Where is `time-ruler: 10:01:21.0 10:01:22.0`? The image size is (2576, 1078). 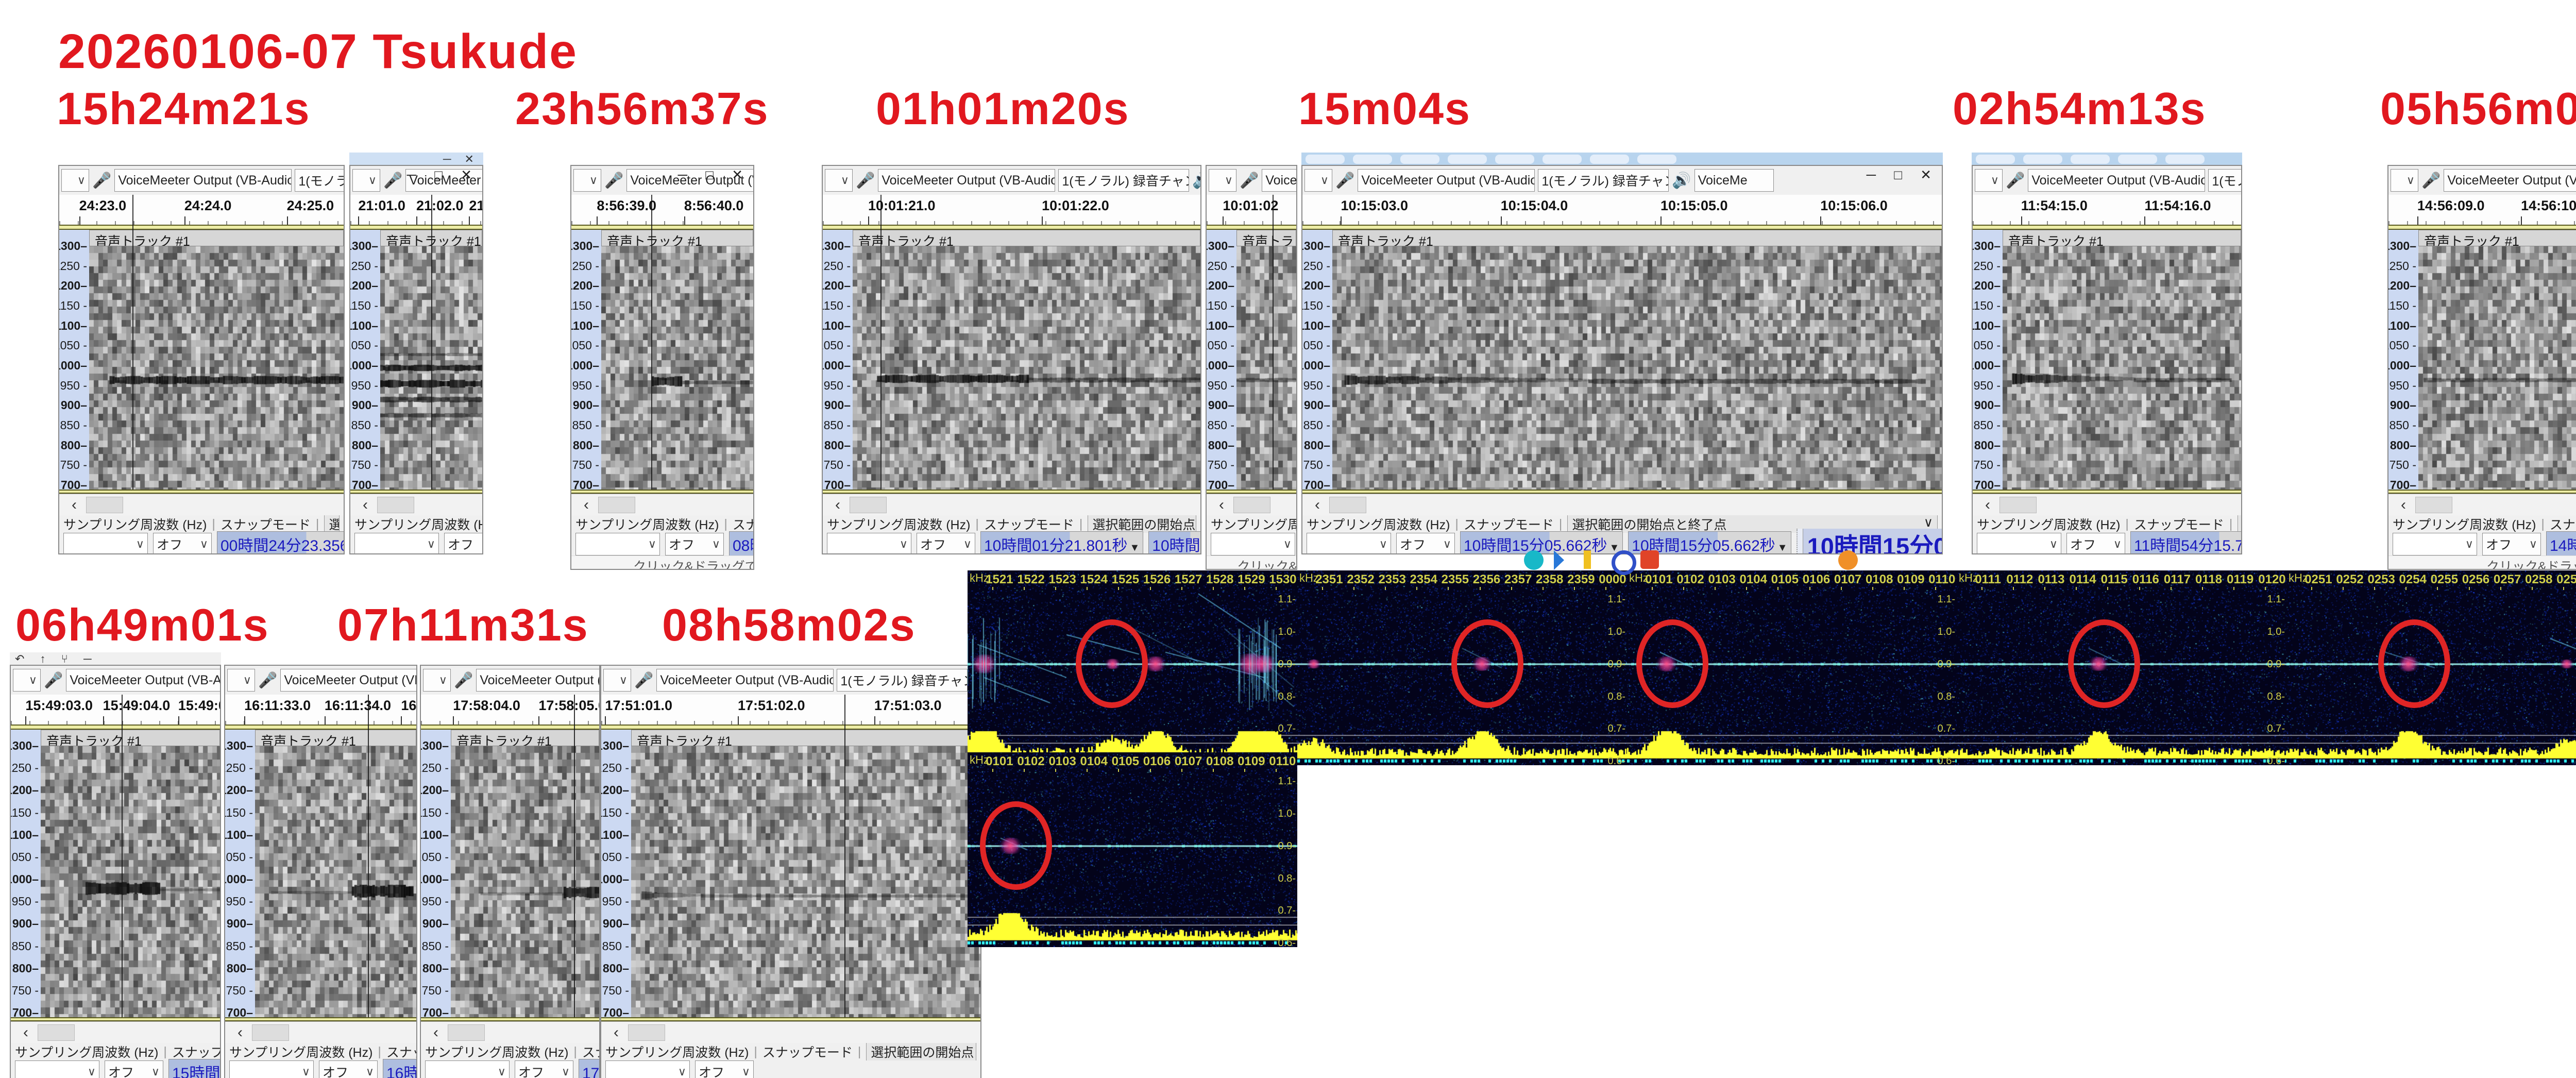
time-ruler: 10:01:21.0 10:01:22.0 is located at coordinates (1011, 210).